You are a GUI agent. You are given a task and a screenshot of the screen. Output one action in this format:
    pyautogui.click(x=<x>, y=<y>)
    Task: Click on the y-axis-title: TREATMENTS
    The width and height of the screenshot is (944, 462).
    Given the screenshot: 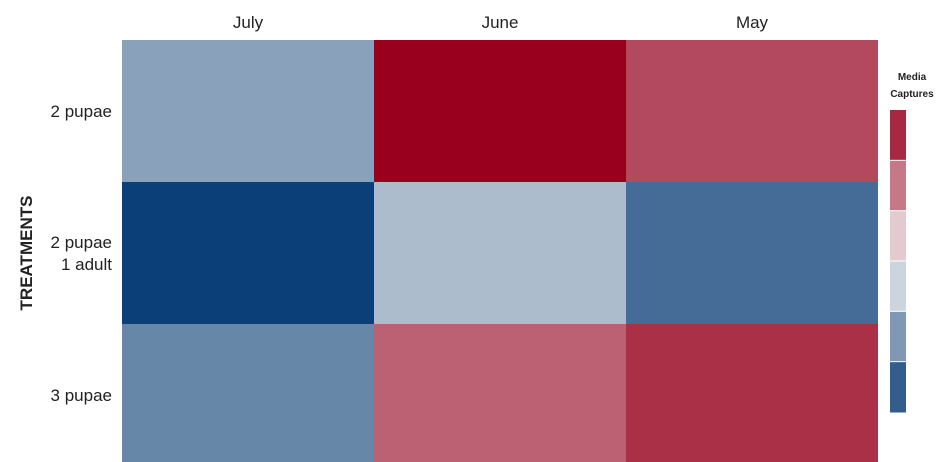 What is the action you would take?
    pyautogui.click(x=26, y=253)
    